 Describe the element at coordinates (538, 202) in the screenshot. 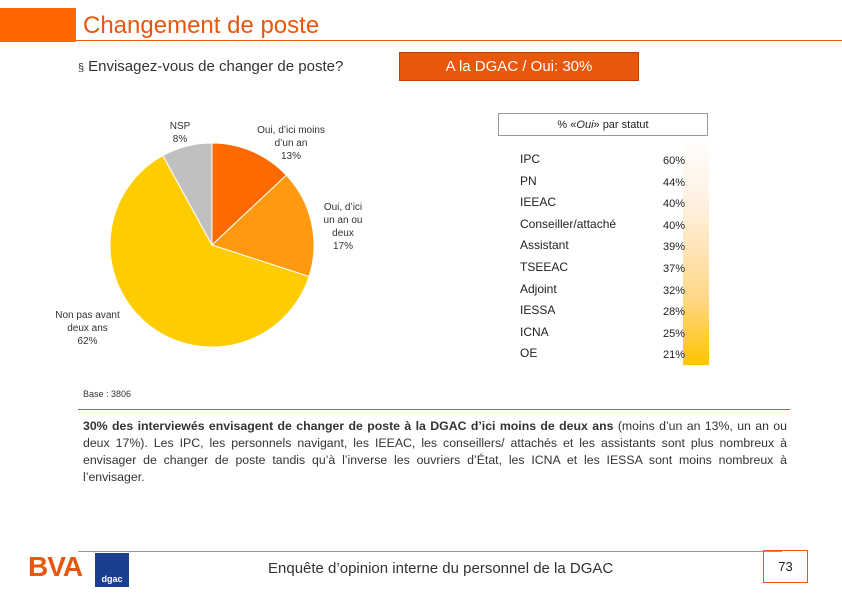

I see `row-label: IEEAC` at that location.